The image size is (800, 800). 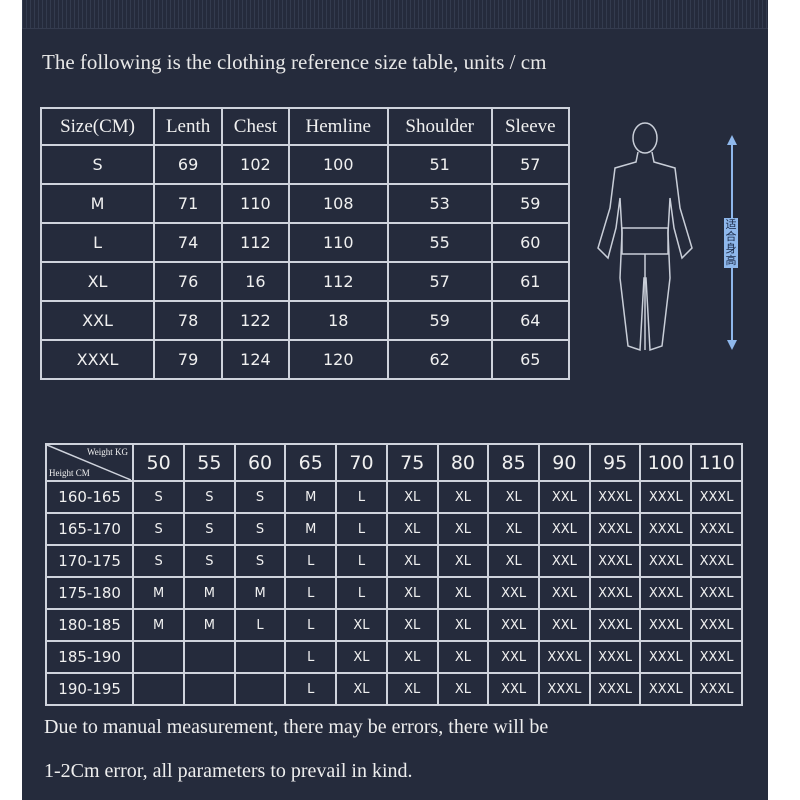 What do you see at coordinates (89, 529) in the screenshot?
I see `height-cell: 165-170` at bounding box center [89, 529].